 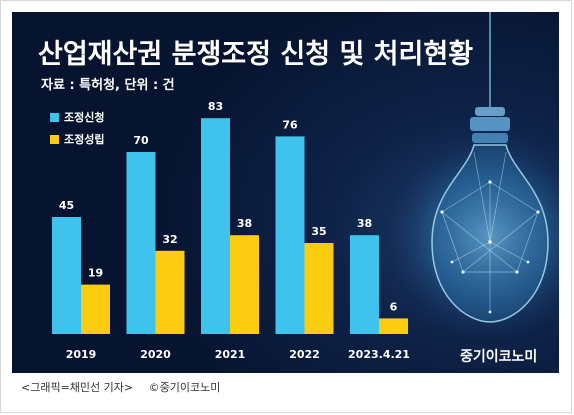 I want to click on legend: 조정신청 조정성립, so click(x=77, y=130).